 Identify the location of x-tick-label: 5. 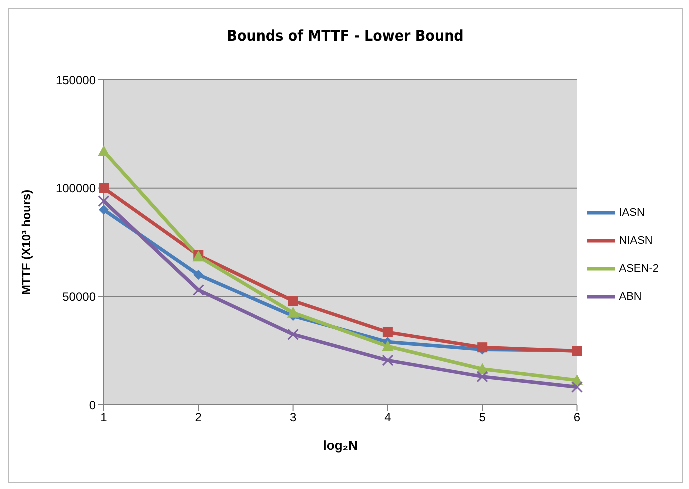
(482, 417).